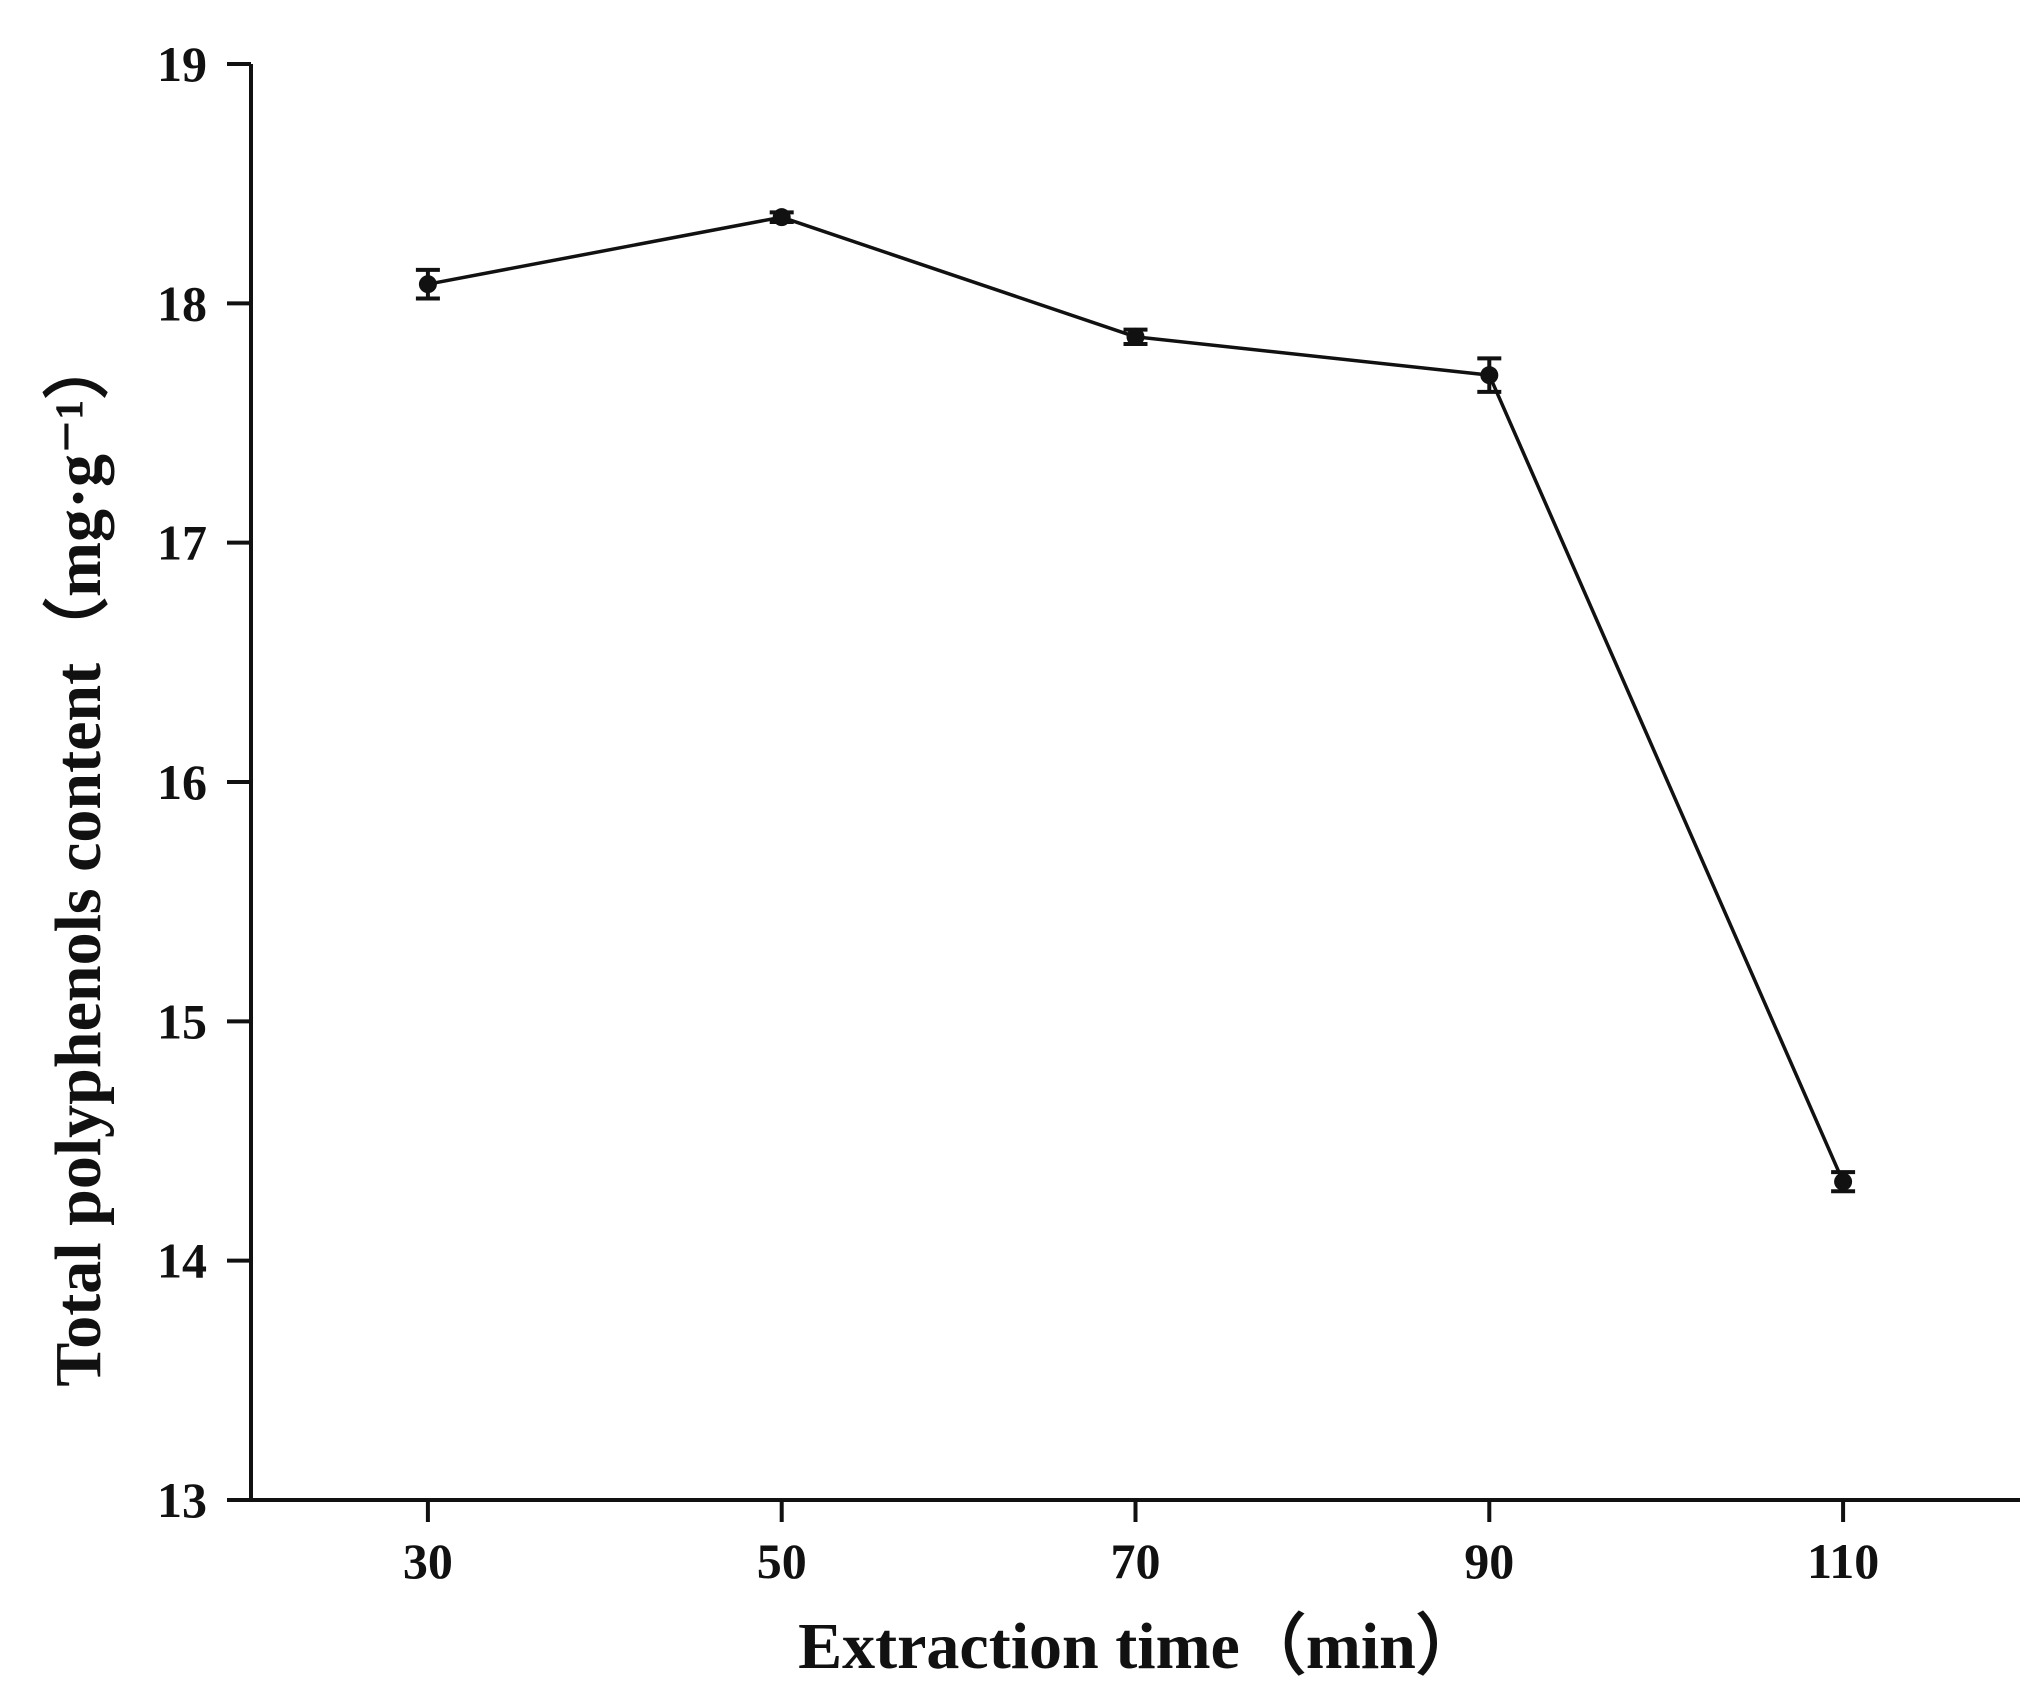 The image size is (2036, 1696). I want to click on y-axis-title: Total polyphenols content（mg·g⁻¹）, so click(78, 859).